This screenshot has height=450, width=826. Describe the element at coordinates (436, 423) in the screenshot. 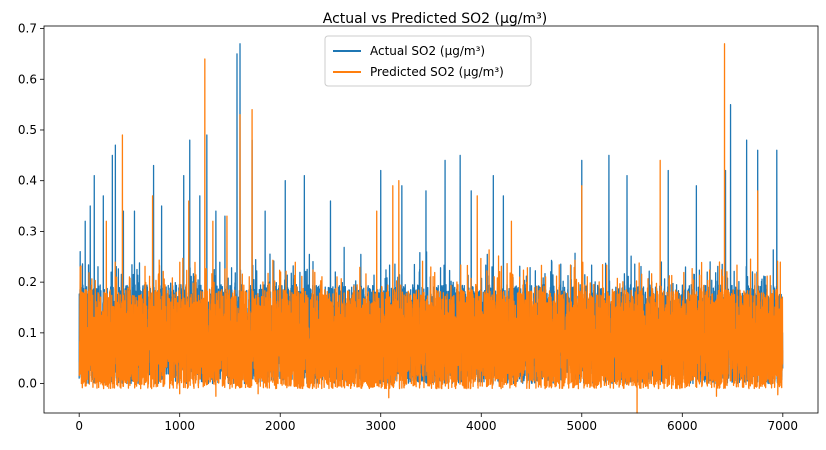

I see `x-axis: 0 1000 2000 3000 4000 5000 6000 7000` at that location.